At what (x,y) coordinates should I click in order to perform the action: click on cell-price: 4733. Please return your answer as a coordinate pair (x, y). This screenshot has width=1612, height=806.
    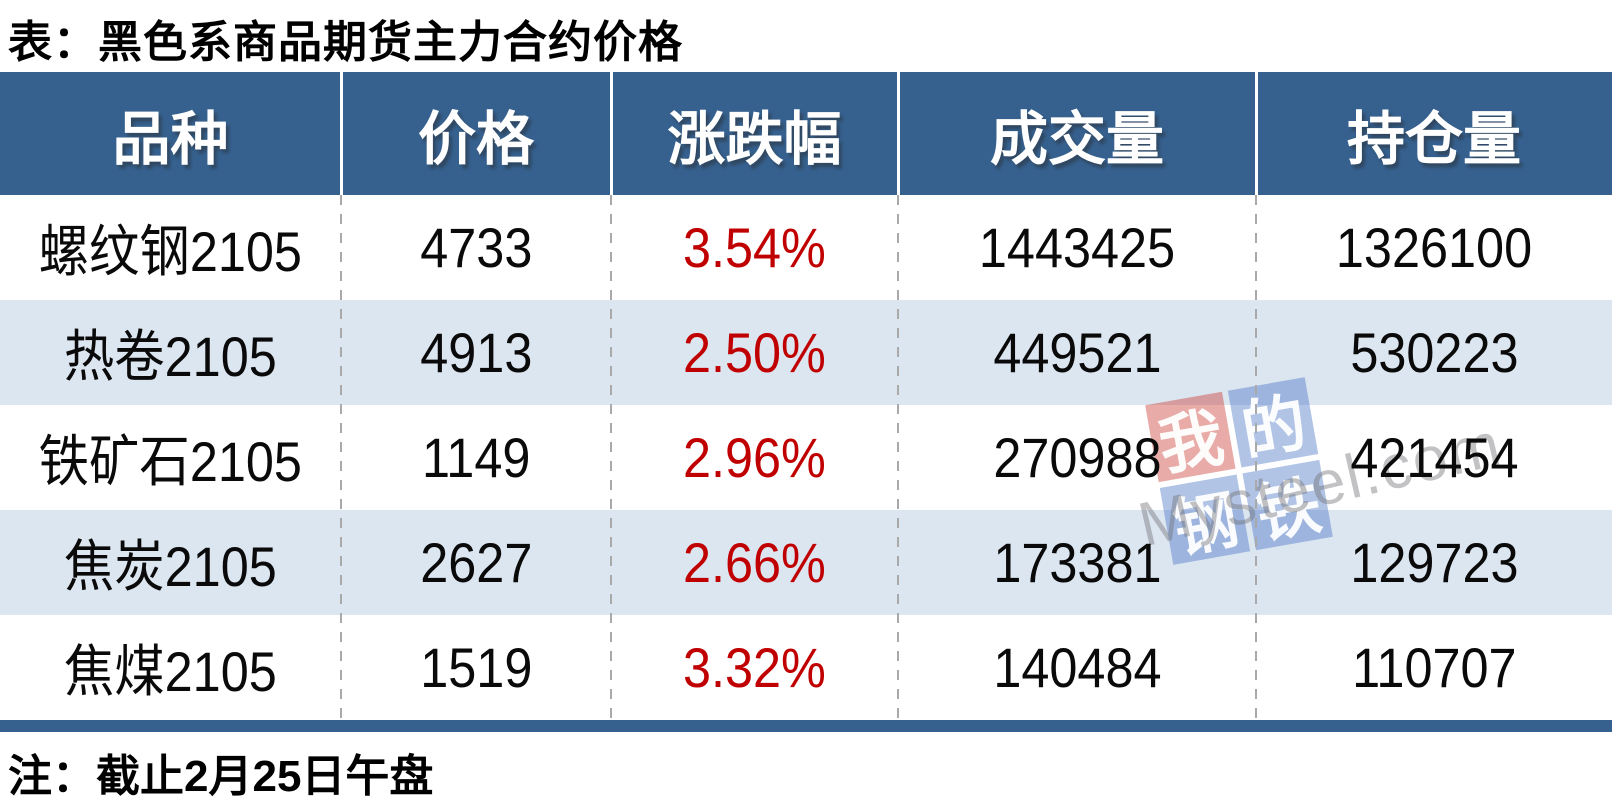
    Looking at the image, I should click on (476, 247).